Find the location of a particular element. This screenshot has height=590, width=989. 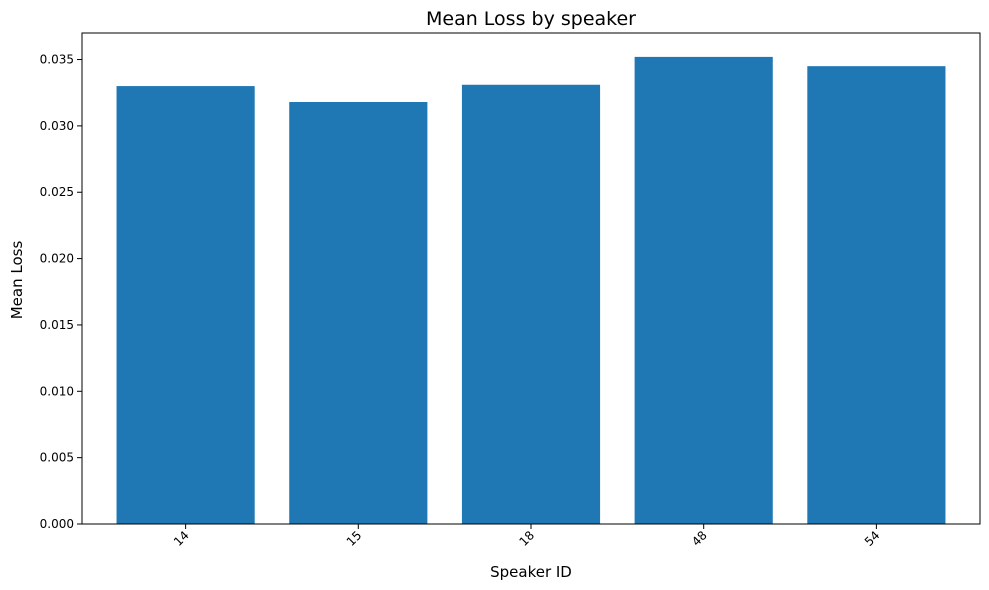

y-tick-label: 0.035 is located at coordinates (57, 60).